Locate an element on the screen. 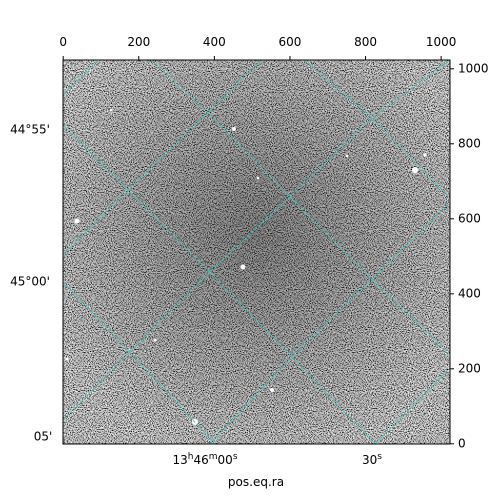 The width and height of the screenshot is (500, 504). y-tick-label: 1000 is located at coordinates (473, 68).